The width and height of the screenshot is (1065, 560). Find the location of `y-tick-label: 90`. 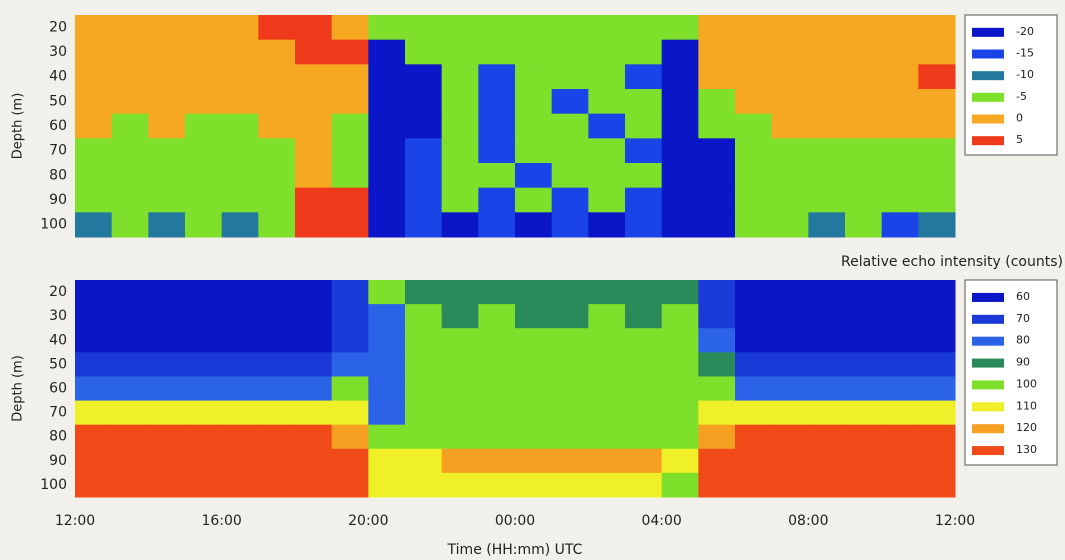

y-tick-label: 90 is located at coordinates (58, 200).